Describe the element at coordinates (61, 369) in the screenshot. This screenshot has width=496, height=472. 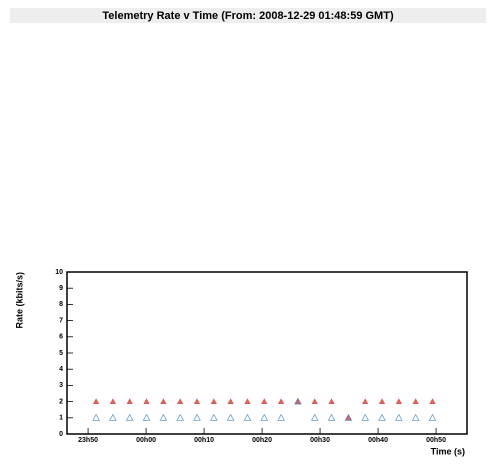
I see `y-tick-label: 4` at that location.